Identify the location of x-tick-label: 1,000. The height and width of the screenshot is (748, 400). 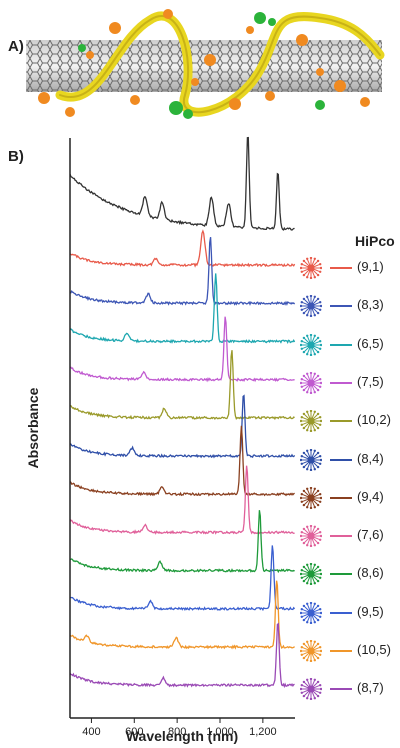
(220, 732).